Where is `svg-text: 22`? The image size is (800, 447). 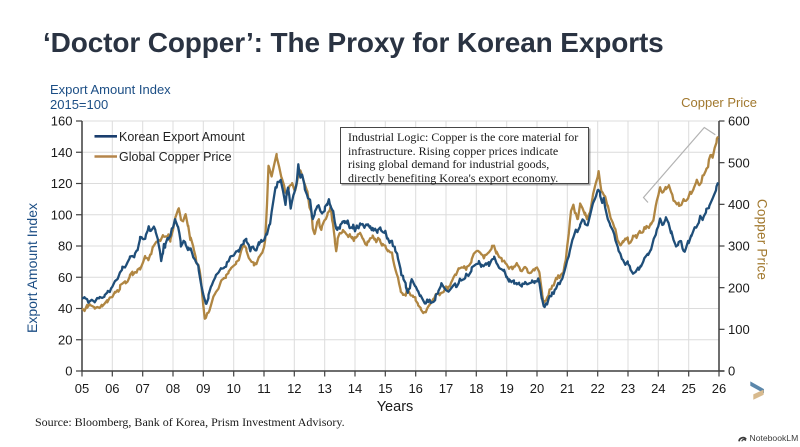 svg-text: 22 is located at coordinates (597, 388).